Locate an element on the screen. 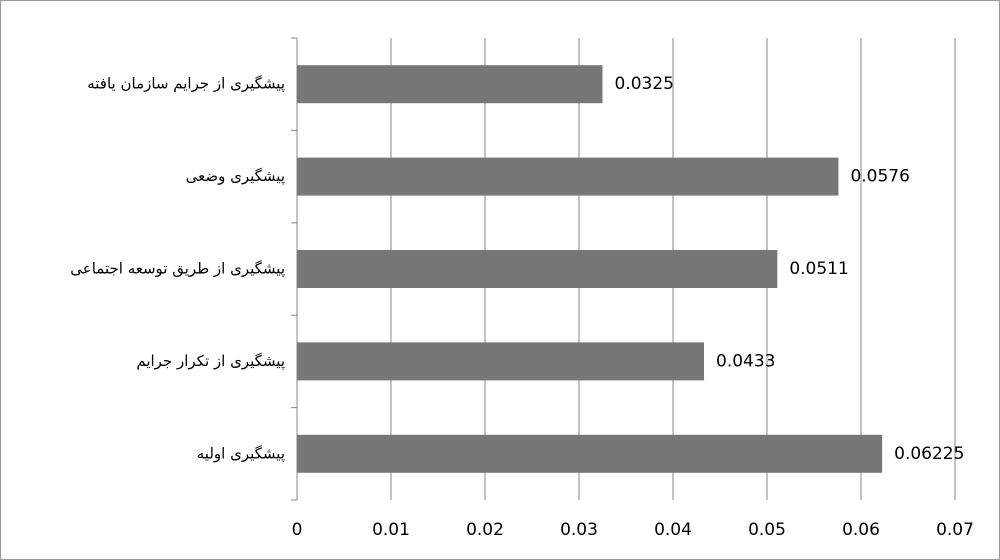  y-tick-label: پیشگیری از جرایم سازمان یافته is located at coordinates (186, 84).